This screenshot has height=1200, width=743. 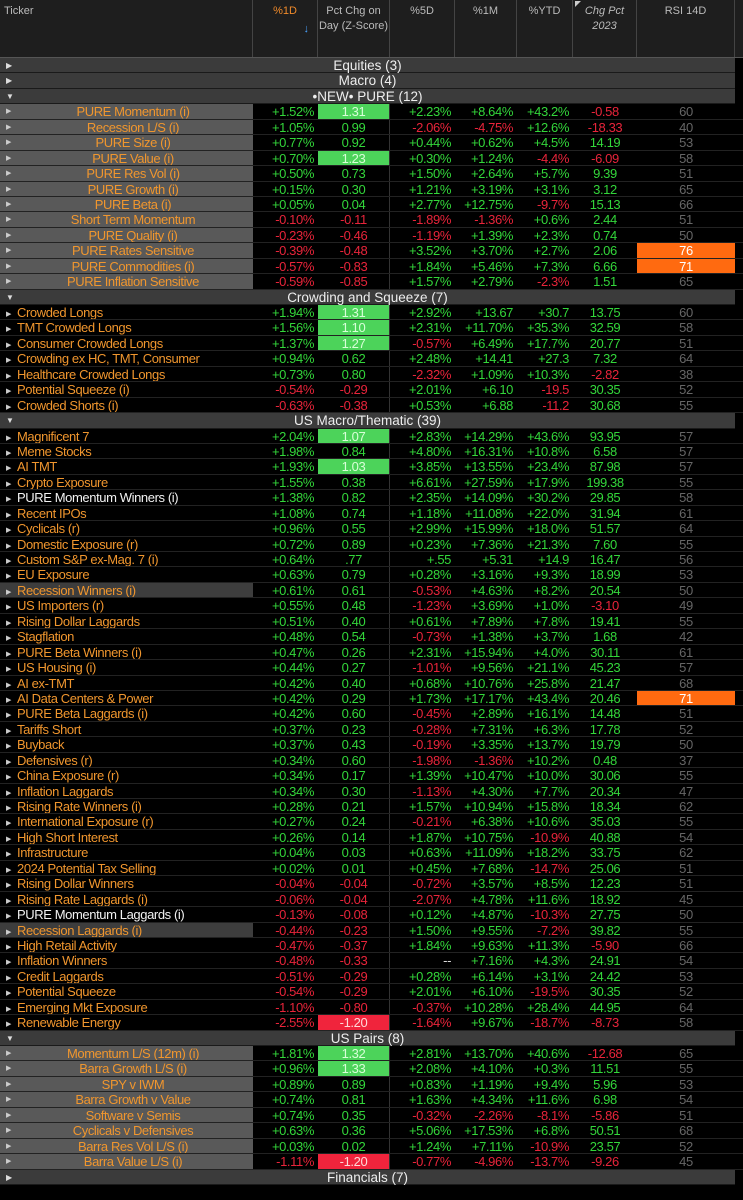 What do you see at coordinates (126, 28) in the screenshot?
I see `col-ticker: Ticker` at bounding box center [126, 28].